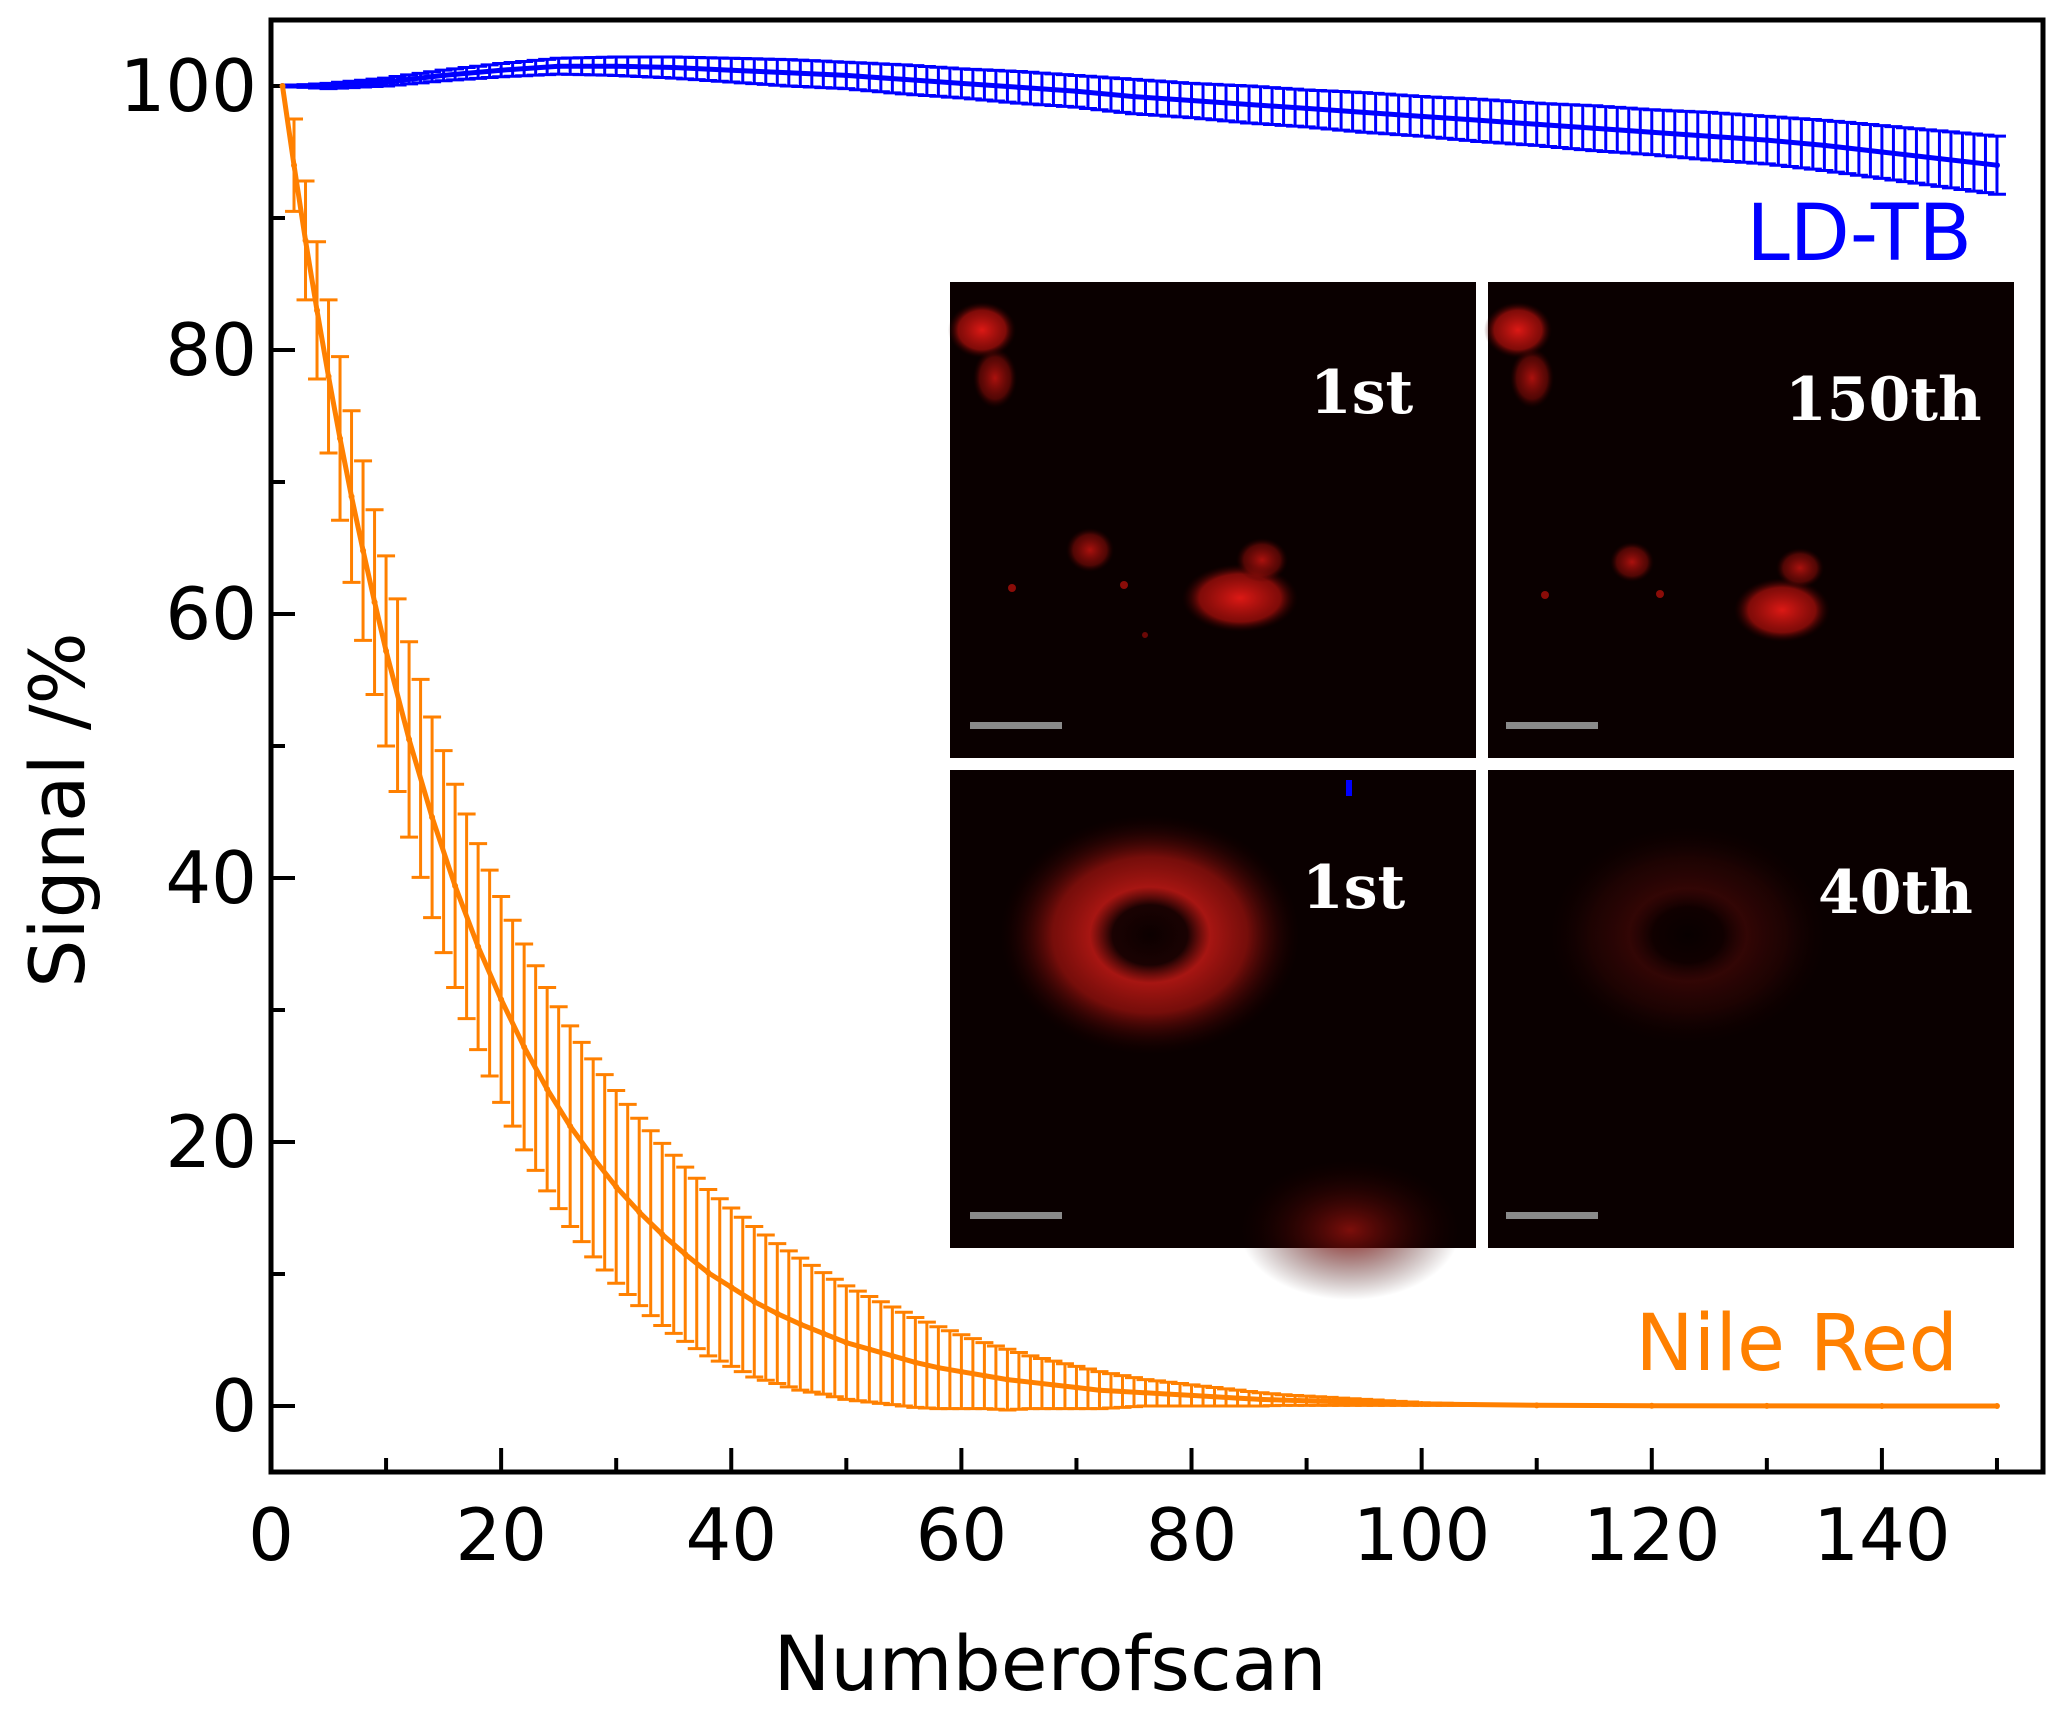  I want to click on y-axis-label: Signal /%, so click(57, 809).